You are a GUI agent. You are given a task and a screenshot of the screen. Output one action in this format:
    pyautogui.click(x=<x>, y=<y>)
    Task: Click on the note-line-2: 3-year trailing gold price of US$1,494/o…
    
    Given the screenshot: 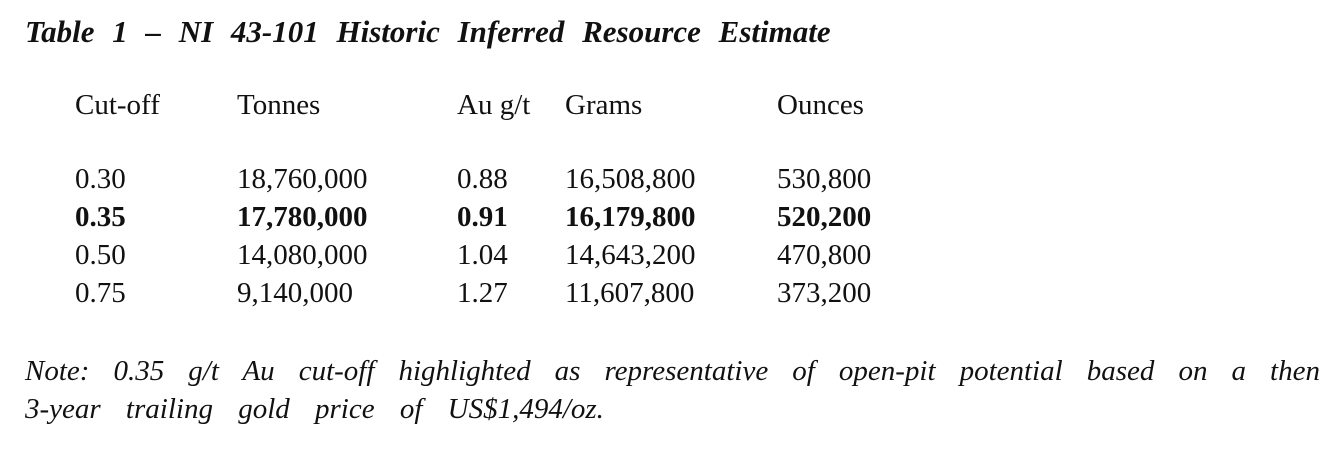 What is the action you would take?
    pyautogui.click(x=314, y=409)
    